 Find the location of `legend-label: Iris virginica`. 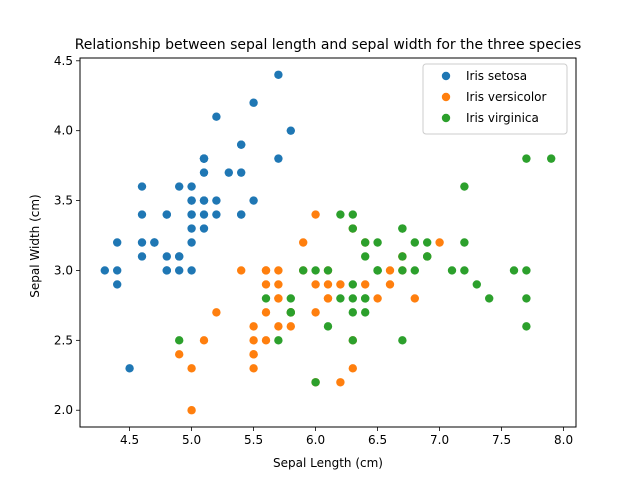

legend-label: Iris virginica is located at coordinates (502, 118).